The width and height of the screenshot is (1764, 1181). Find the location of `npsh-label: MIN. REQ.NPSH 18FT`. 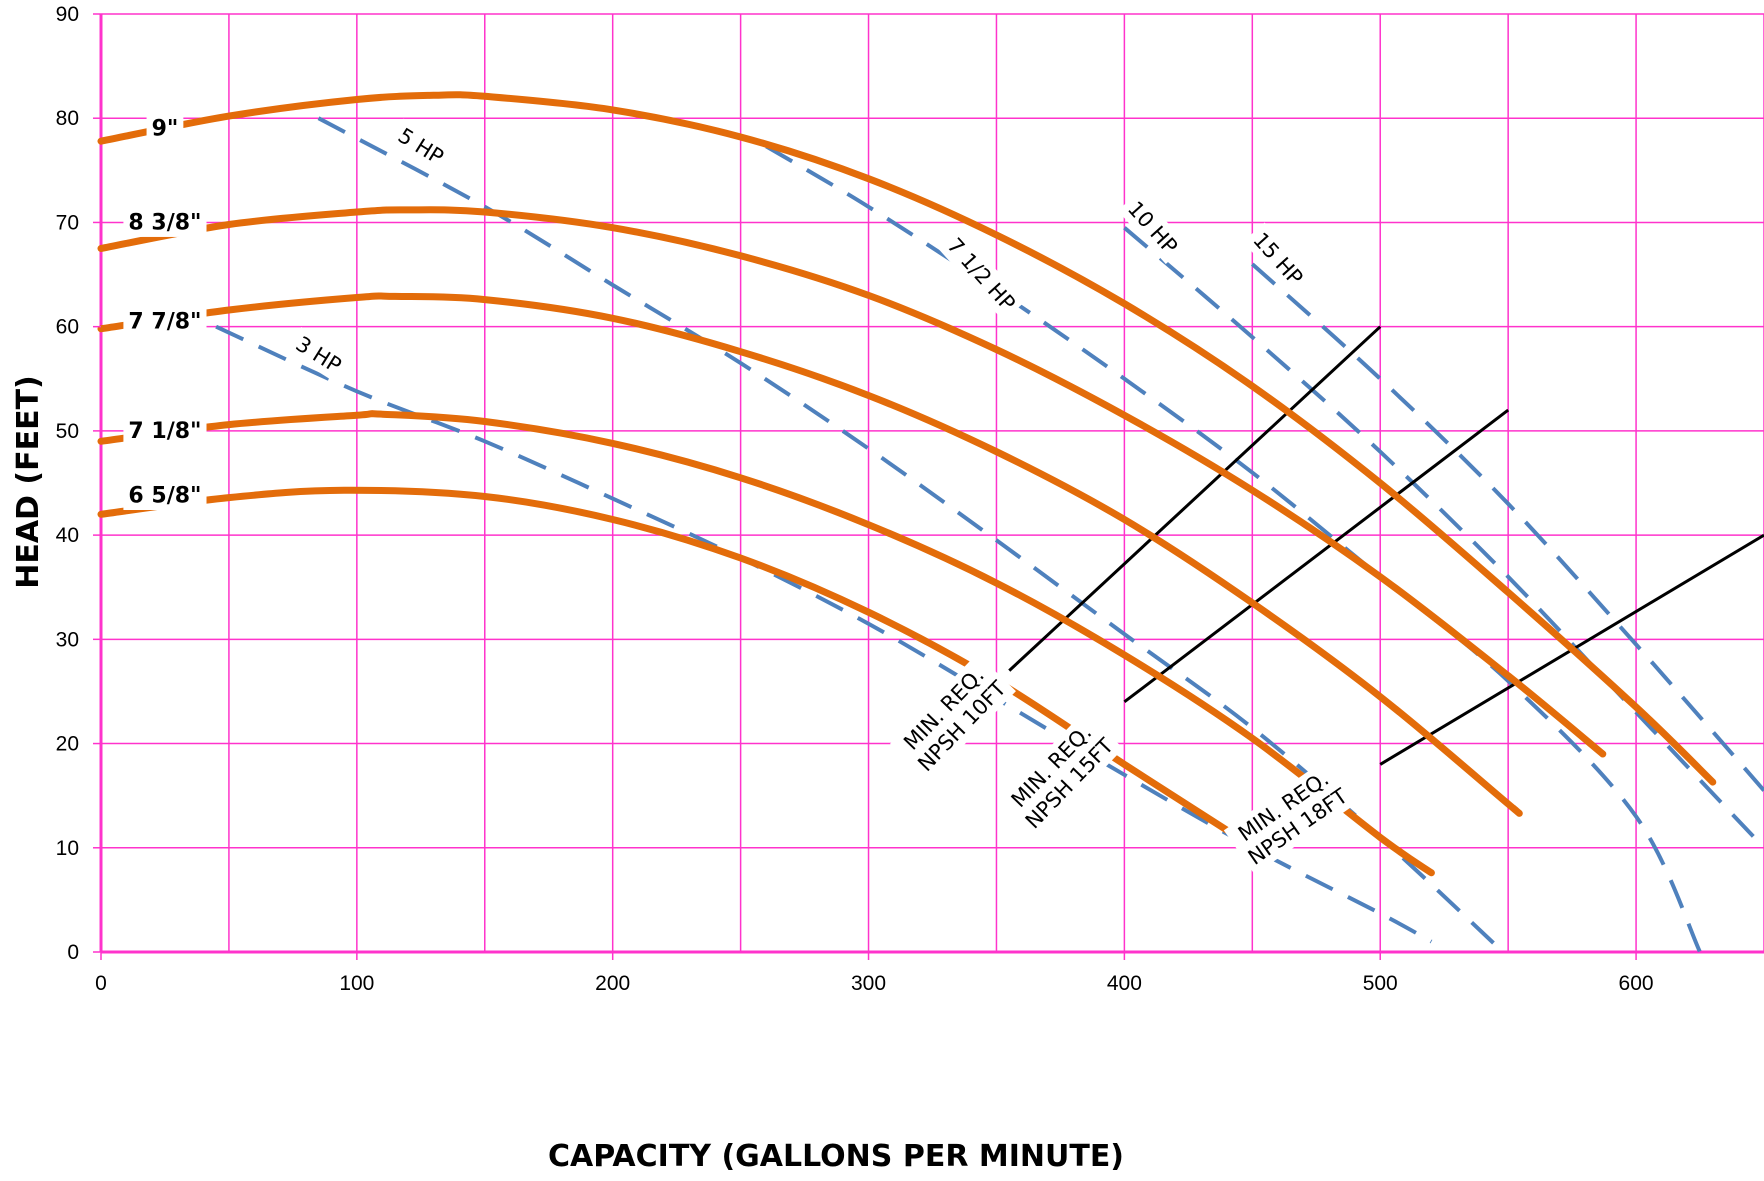

npsh-label: MIN. REQ.NPSH 18FT is located at coordinates (1290, 816).